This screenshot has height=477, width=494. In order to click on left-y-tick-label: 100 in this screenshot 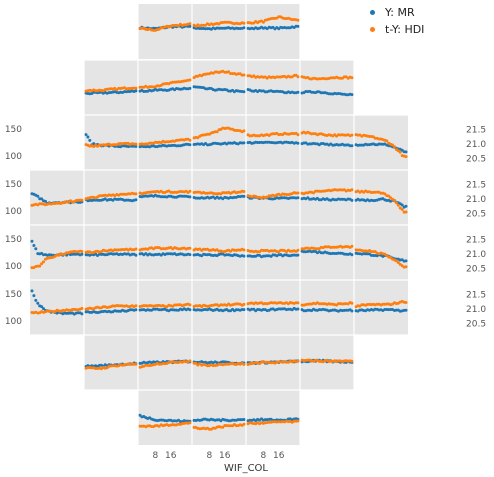, I will do `click(13, 157)`.